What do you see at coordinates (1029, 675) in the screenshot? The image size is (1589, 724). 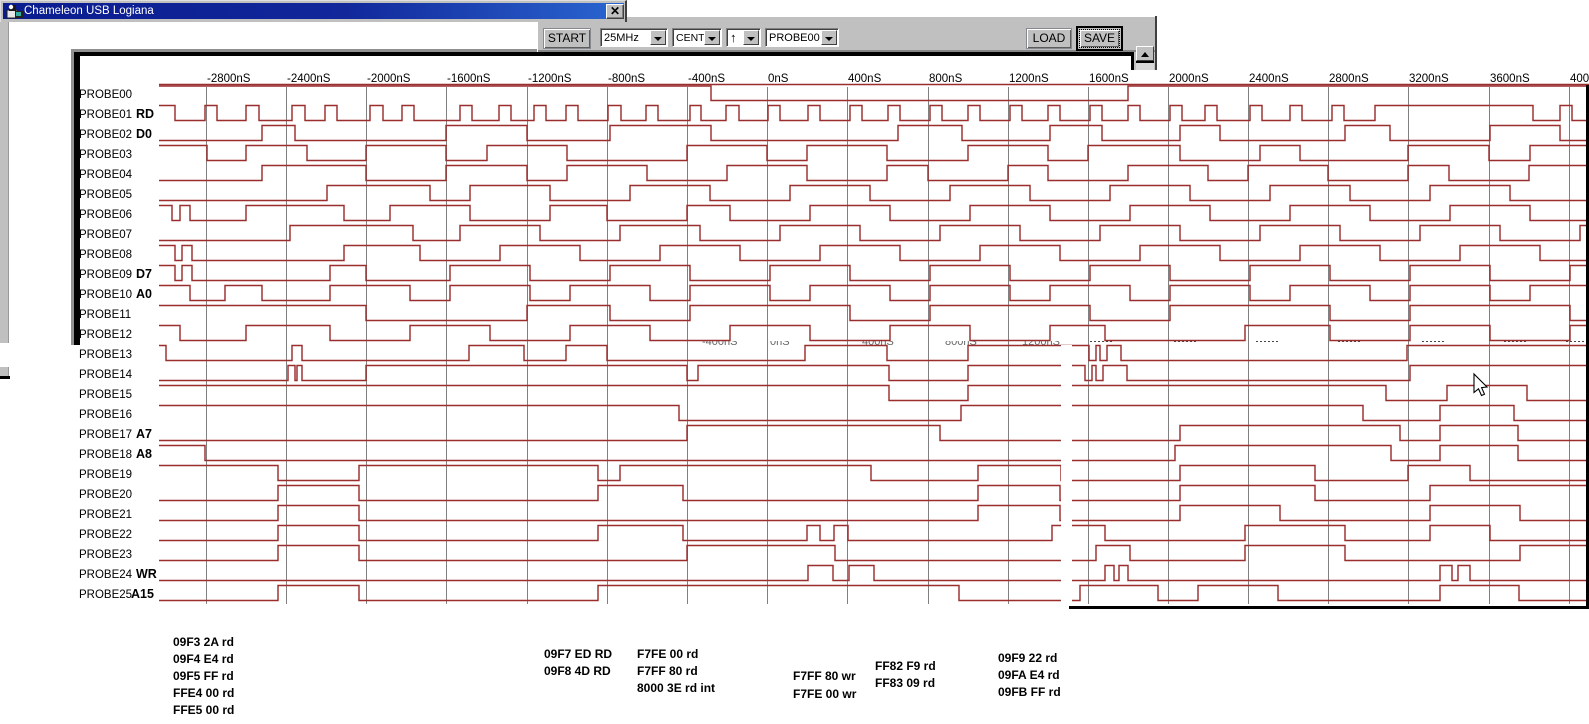 I see `svg-text: 09FA E4 rd` at bounding box center [1029, 675].